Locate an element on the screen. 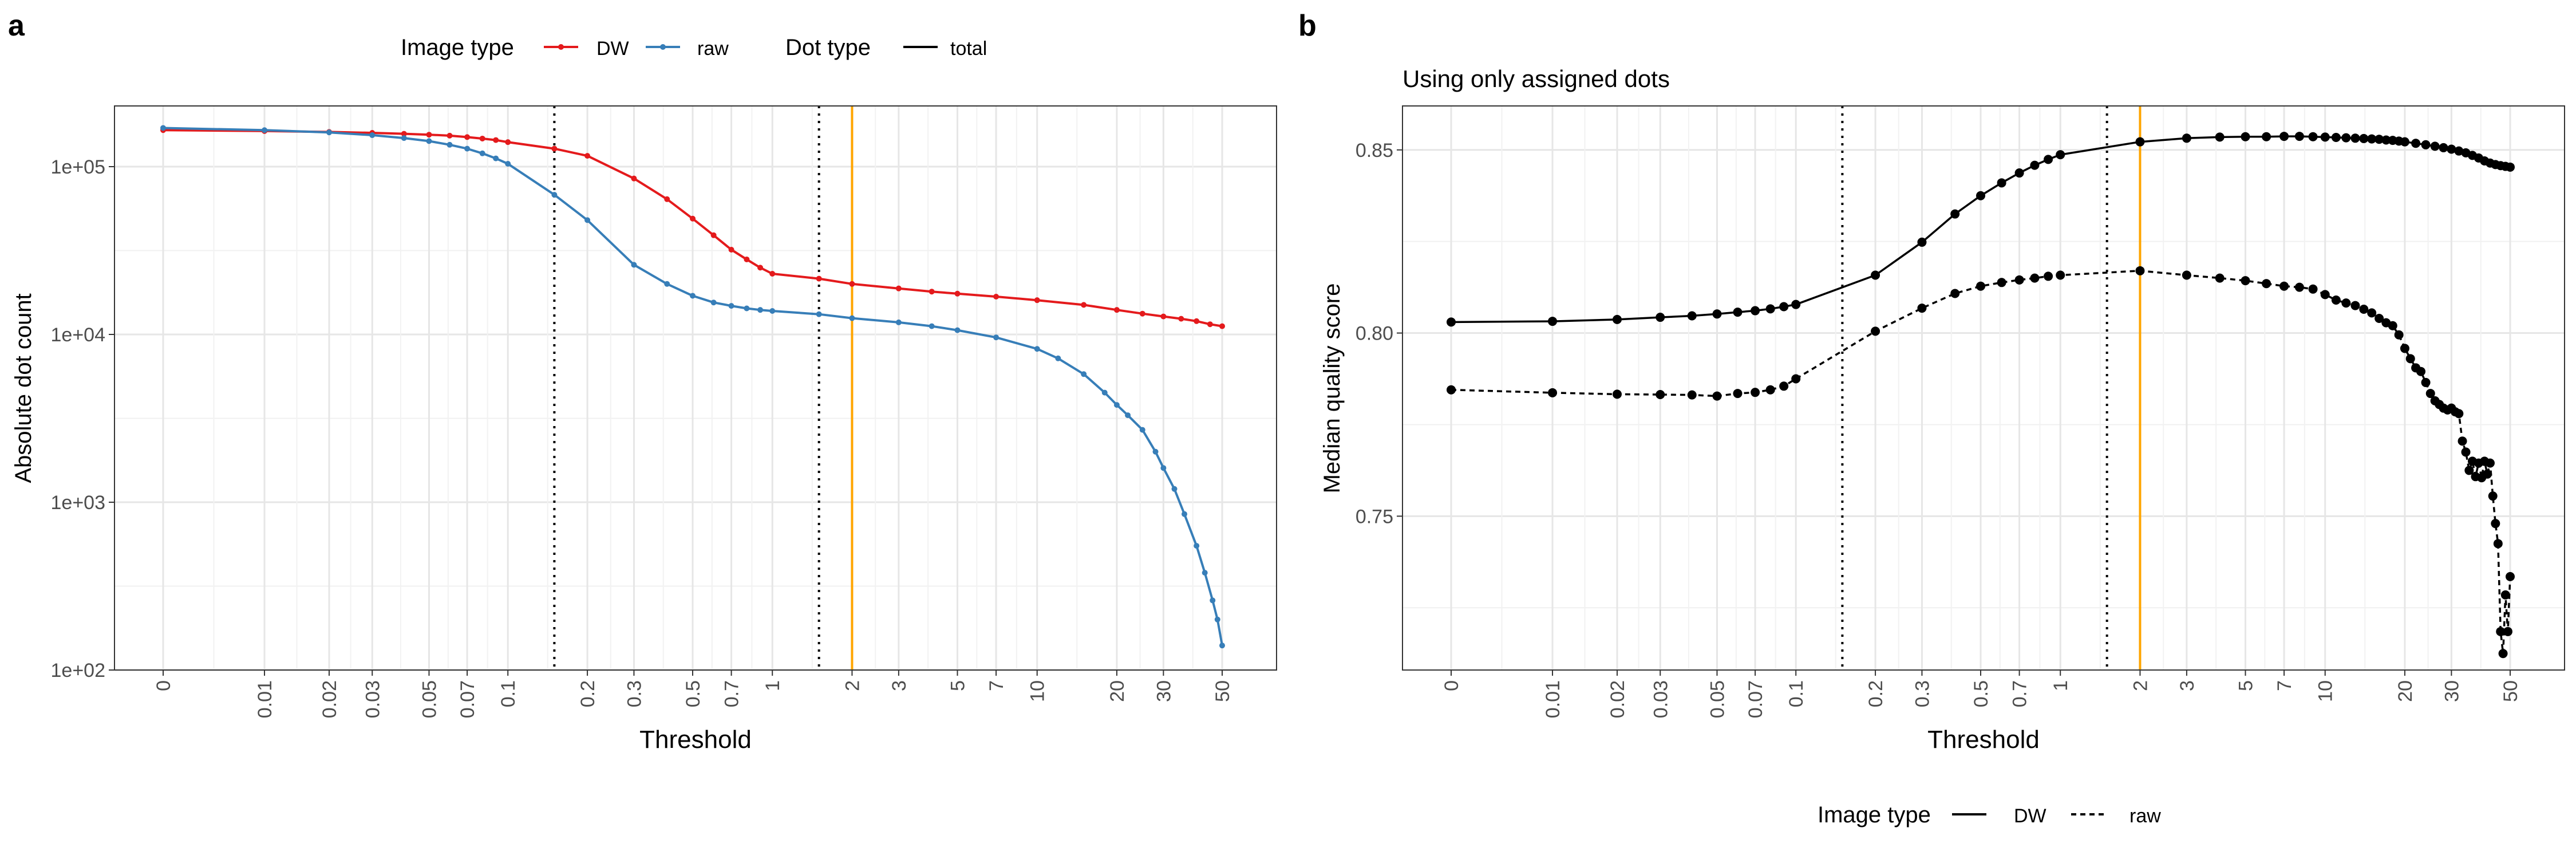  legend-a-label-dw: DW is located at coordinates (612, 49).